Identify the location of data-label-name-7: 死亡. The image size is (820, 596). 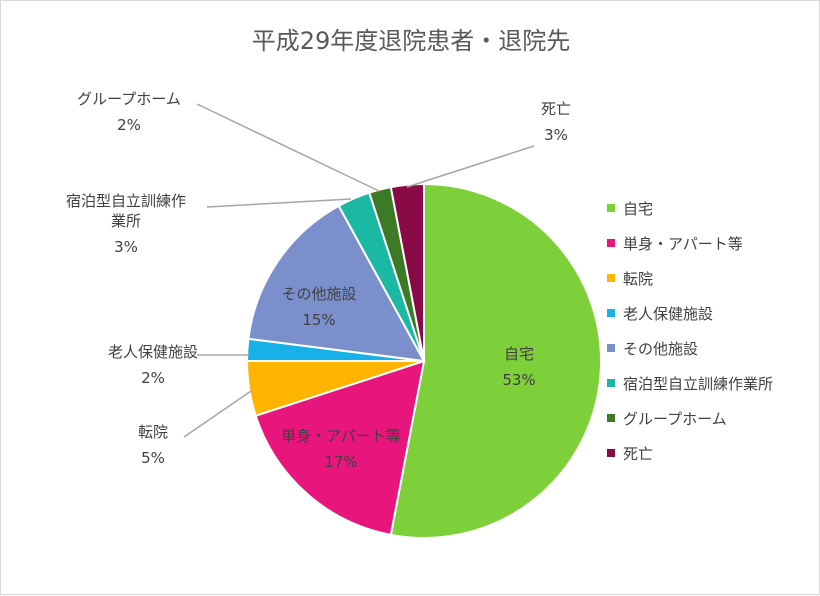
(556, 109).